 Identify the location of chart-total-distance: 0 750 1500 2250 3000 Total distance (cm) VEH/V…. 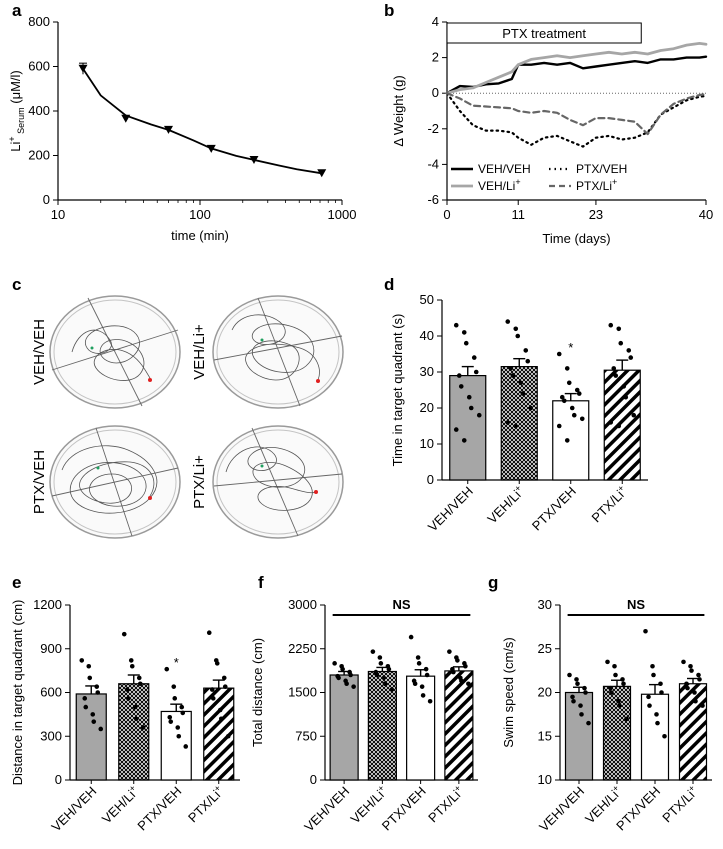
(364, 715).